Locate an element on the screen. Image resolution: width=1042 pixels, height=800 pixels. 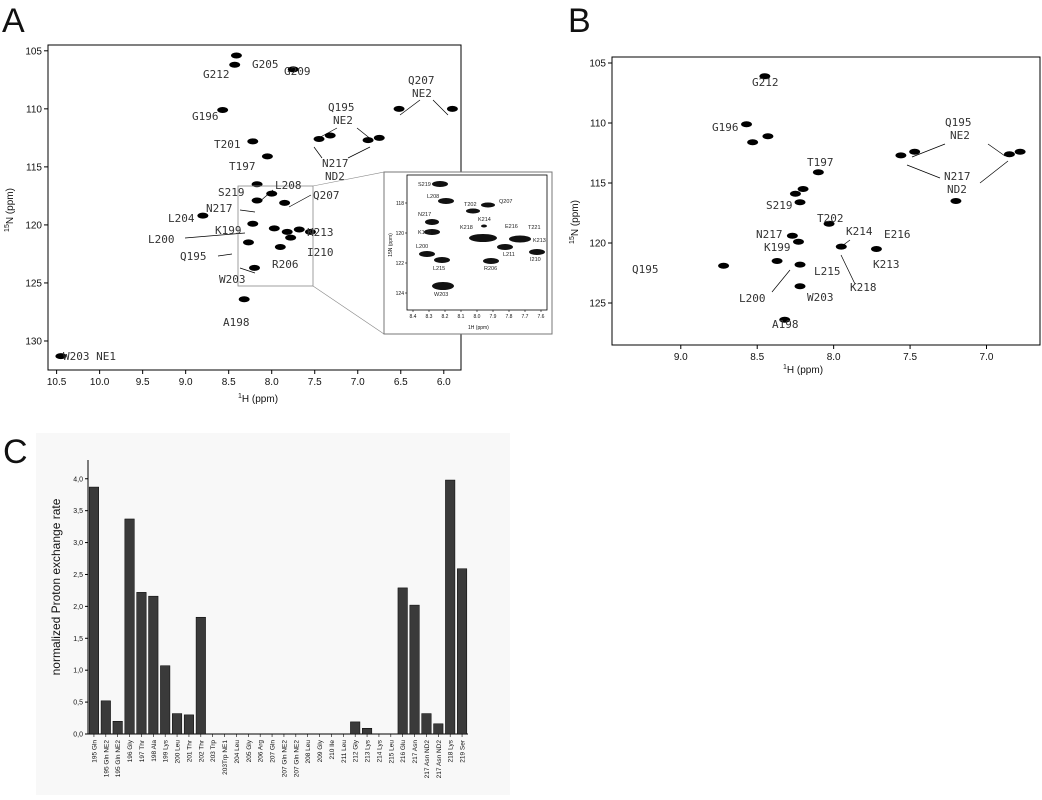
panel-b-frame is located at coordinates (826, 201).